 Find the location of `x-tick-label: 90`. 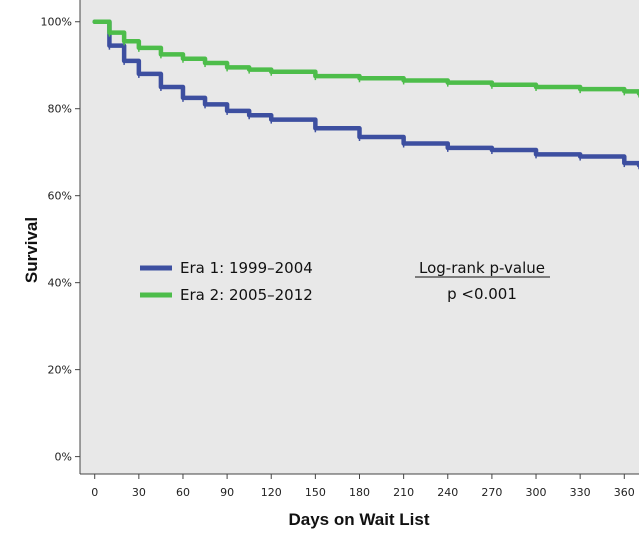

x-tick-label: 90 is located at coordinates (227, 492).